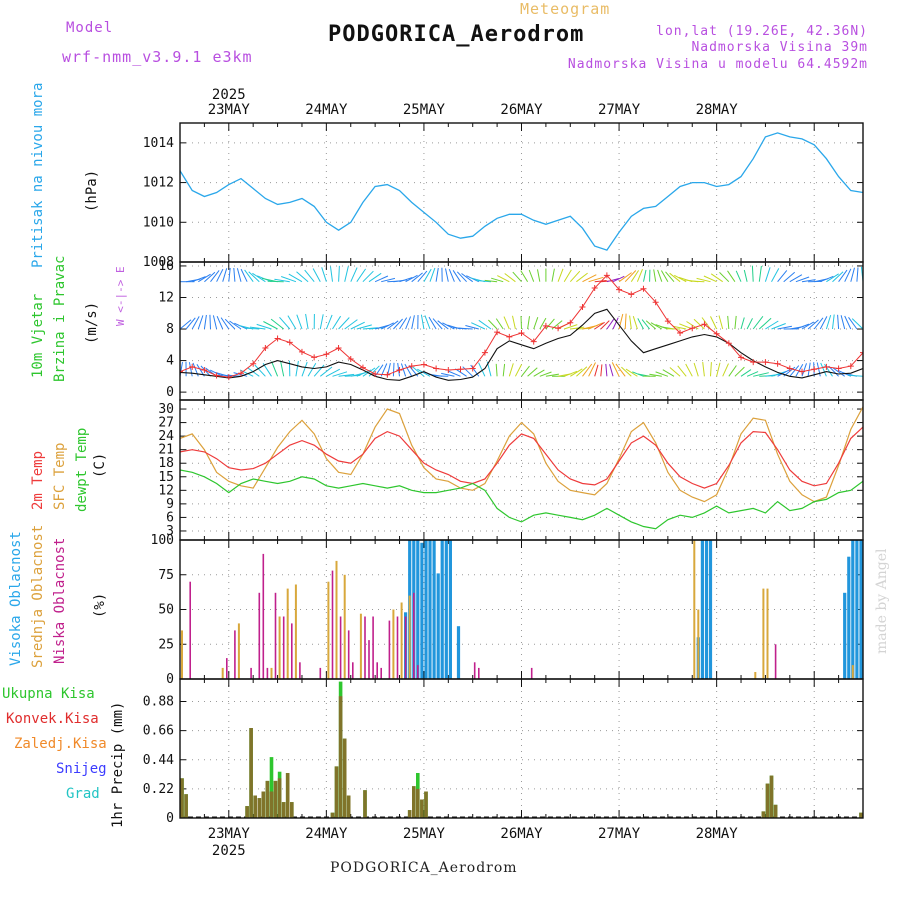 The image size is (900, 900). What do you see at coordinates (158, 143) in the screenshot?
I see `y-tick-label: 1014` at bounding box center [158, 143].